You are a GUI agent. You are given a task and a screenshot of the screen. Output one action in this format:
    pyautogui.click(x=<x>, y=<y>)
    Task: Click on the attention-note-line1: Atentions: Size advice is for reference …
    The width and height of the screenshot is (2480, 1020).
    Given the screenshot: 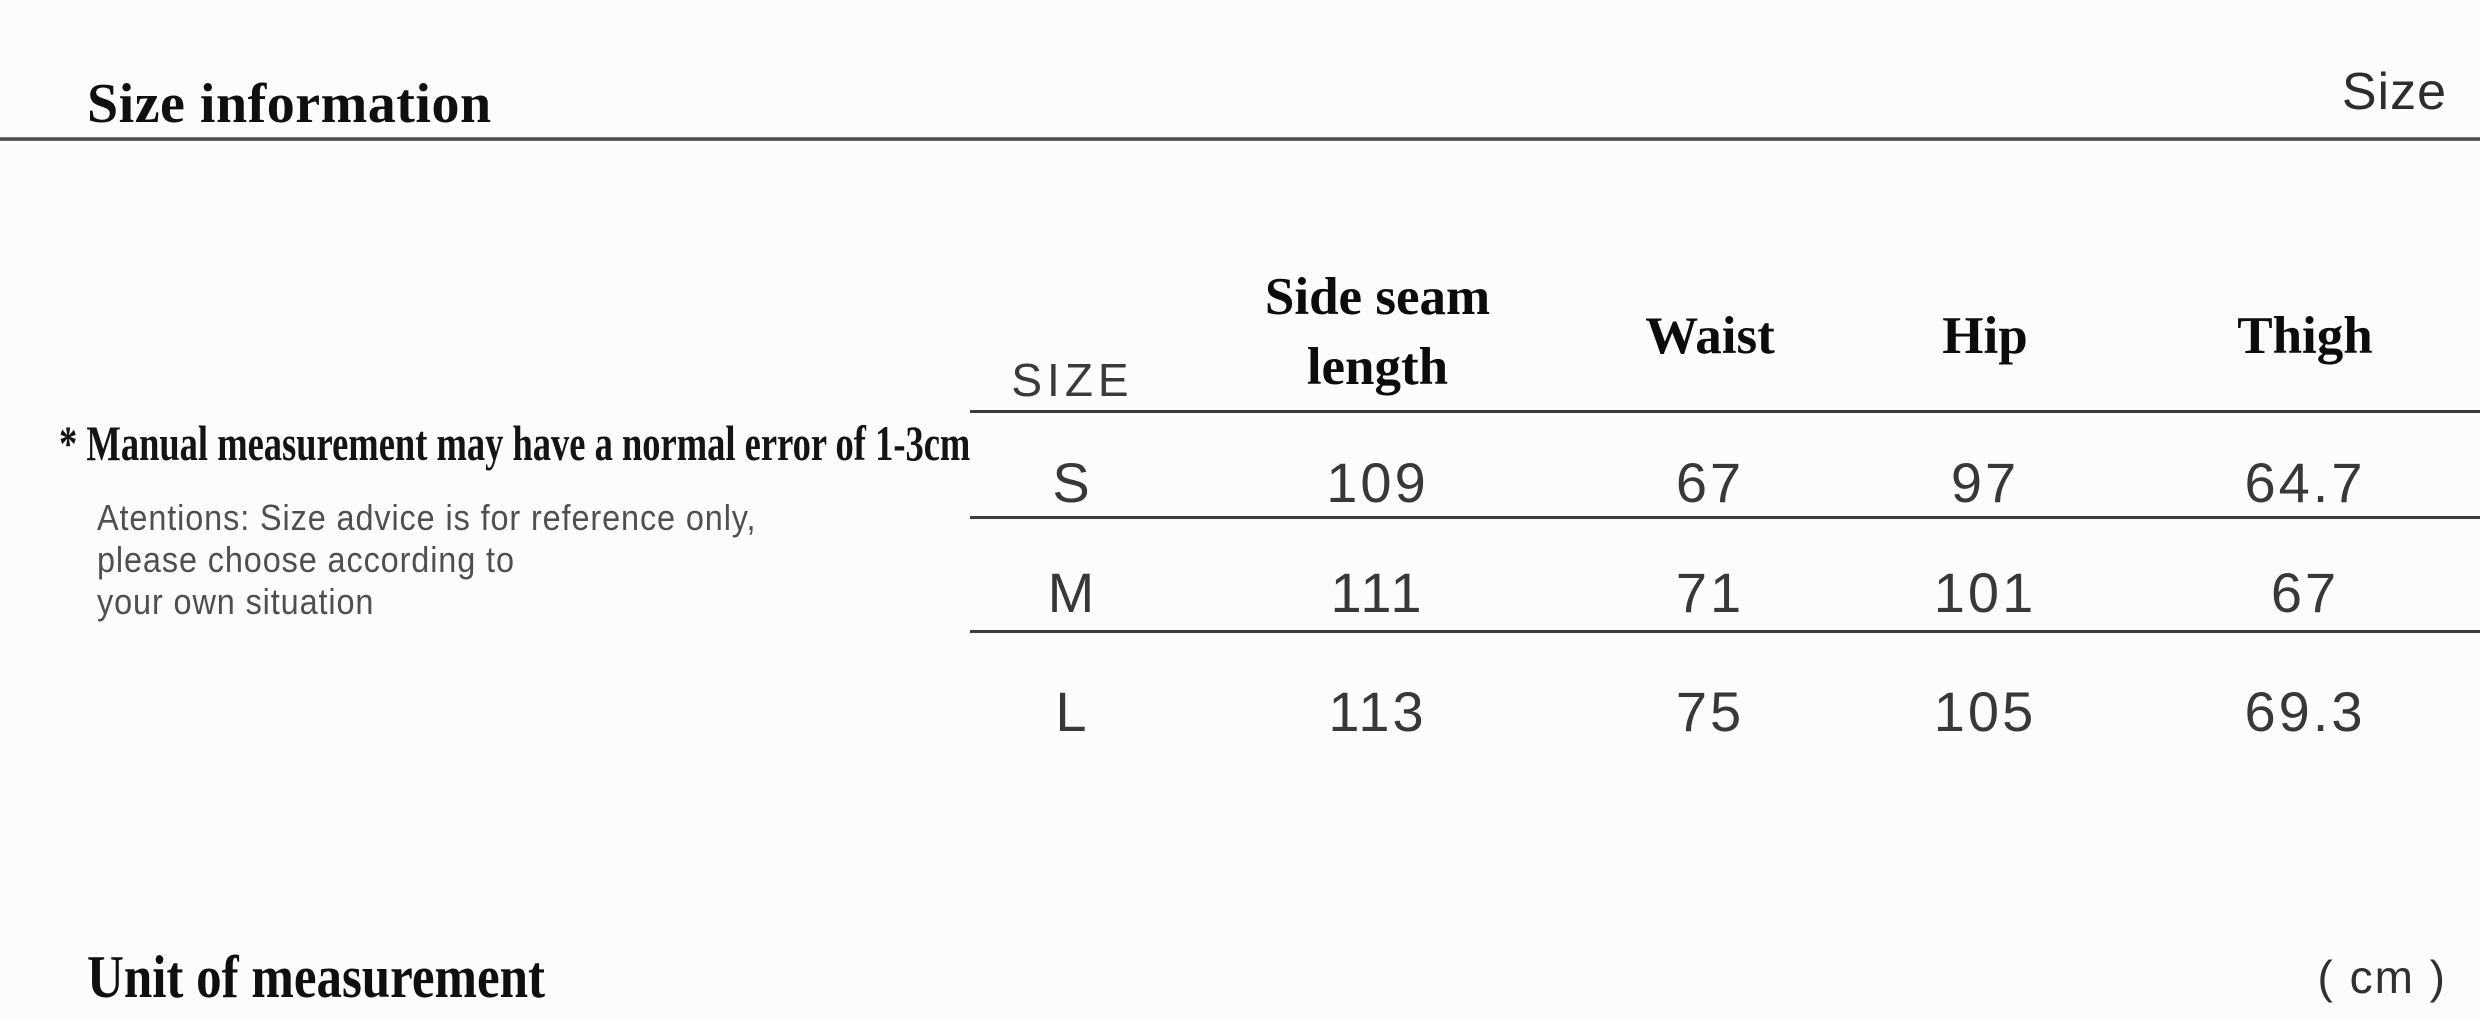 What is the action you would take?
    pyautogui.click(x=427, y=517)
    